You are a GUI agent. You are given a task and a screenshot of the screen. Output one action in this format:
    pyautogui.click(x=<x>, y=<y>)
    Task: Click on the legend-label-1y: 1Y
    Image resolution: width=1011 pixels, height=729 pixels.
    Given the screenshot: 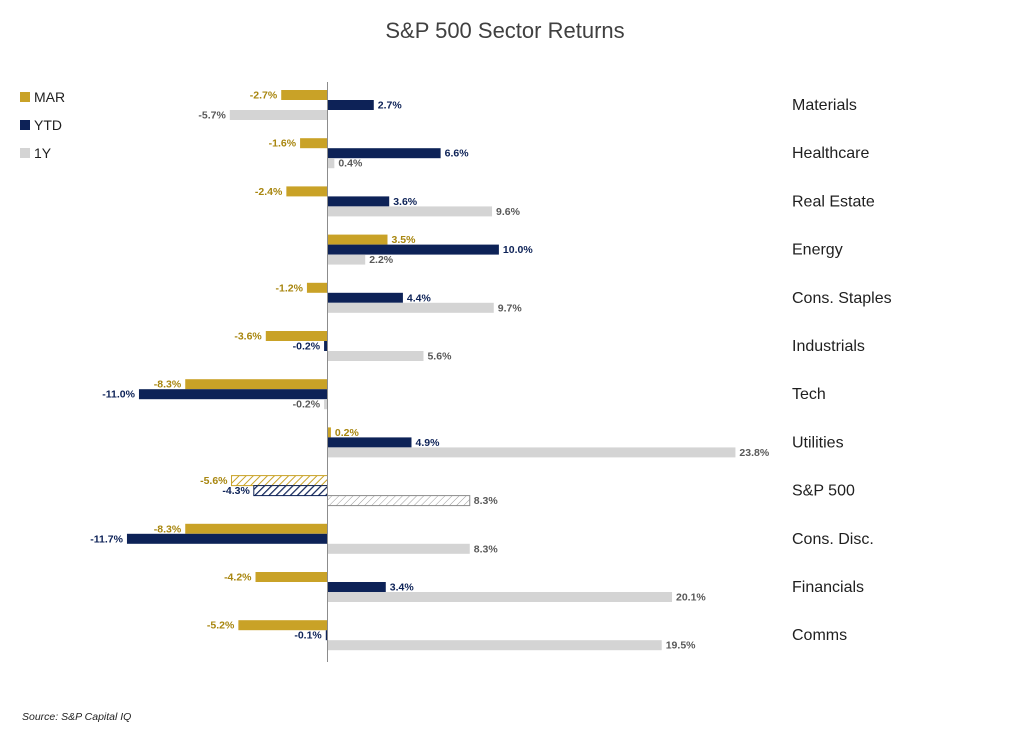 What is the action you would take?
    pyautogui.click(x=43, y=153)
    